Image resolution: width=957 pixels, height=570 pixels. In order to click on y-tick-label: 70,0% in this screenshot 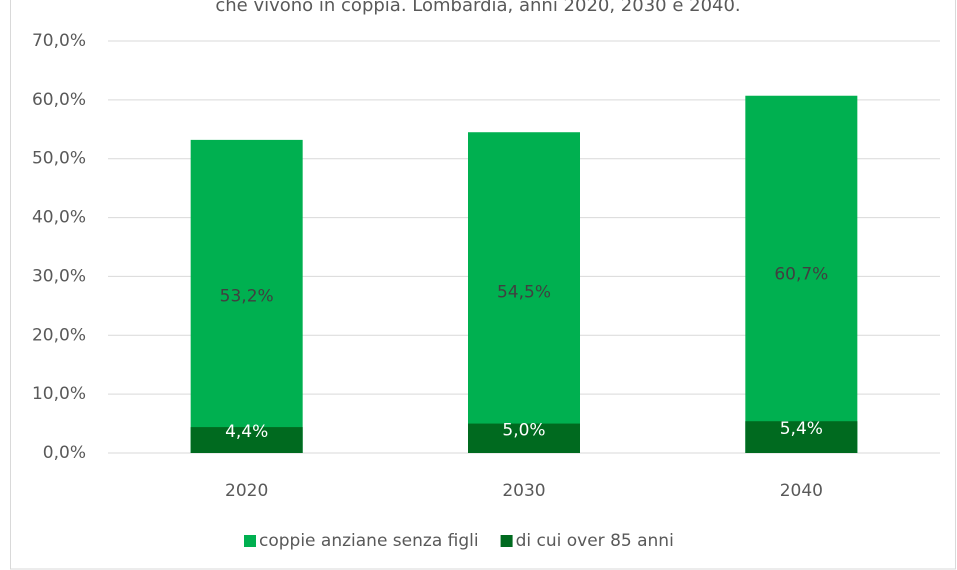, I will do `click(59, 41)`.